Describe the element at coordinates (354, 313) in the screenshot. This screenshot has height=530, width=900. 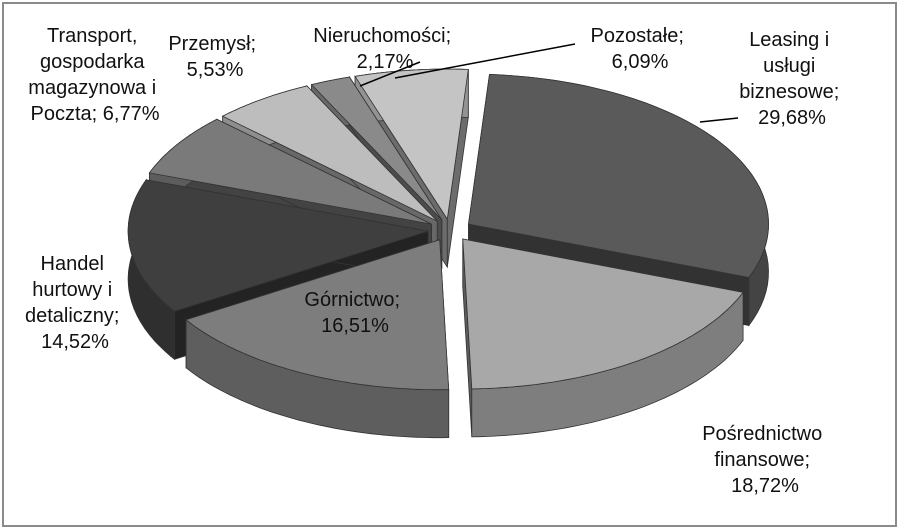
I see `data-label: Górnictwo; 16,51%` at that location.